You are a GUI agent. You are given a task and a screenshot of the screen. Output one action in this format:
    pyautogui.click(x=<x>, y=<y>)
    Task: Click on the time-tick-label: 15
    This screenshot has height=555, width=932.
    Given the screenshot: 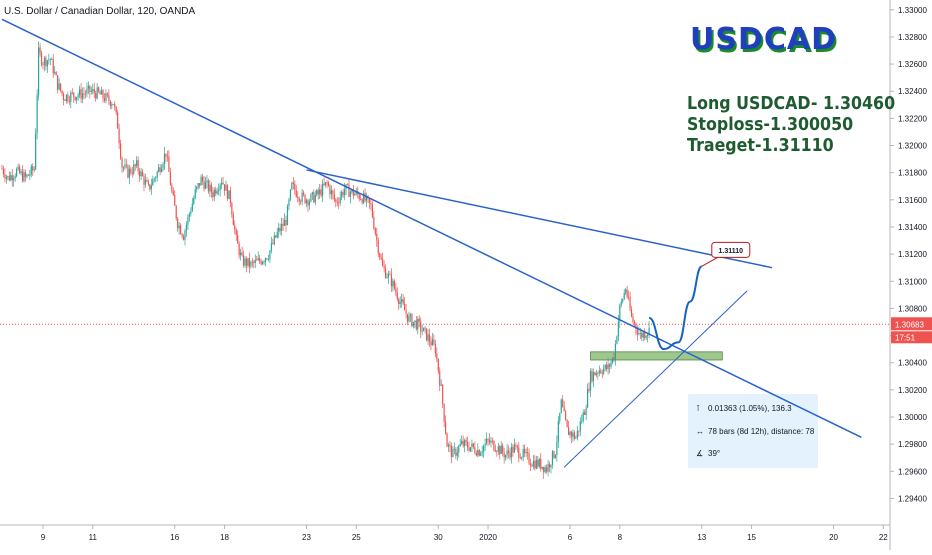 What is the action you would take?
    pyautogui.click(x=751, y=537)
    